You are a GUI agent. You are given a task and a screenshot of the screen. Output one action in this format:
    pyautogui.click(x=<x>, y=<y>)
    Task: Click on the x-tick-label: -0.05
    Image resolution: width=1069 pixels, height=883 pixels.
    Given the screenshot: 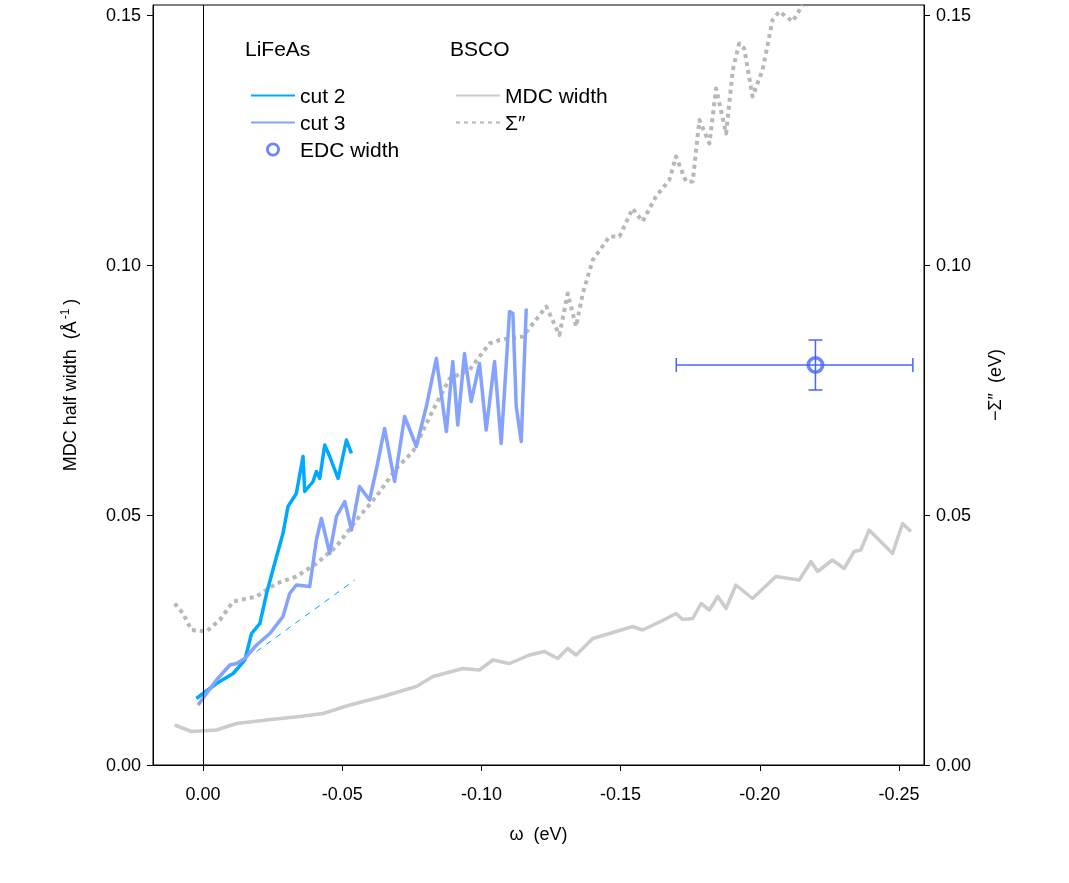 What is the action you would take?
    pyautogui.click(x=342, y=794)
    